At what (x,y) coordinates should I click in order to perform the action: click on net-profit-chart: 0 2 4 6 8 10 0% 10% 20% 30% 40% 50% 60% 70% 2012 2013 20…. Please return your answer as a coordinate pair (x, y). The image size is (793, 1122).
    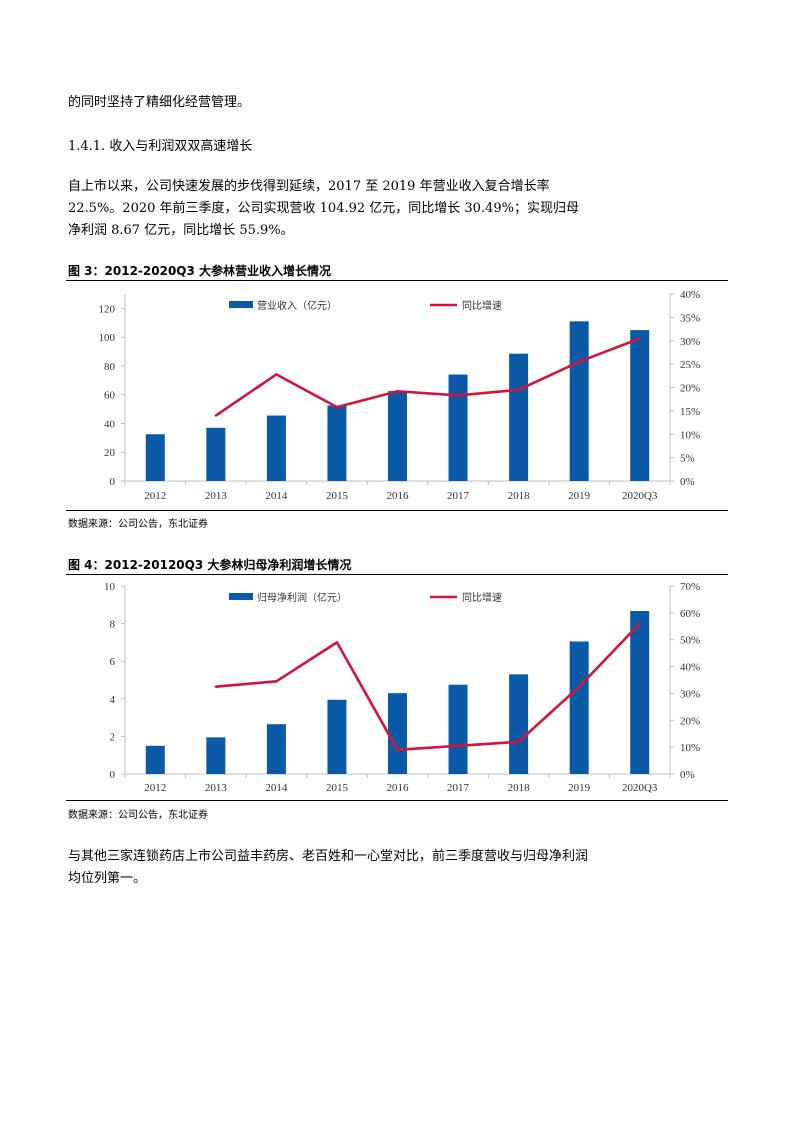
    Looking at the image, I should click on (402, 687).